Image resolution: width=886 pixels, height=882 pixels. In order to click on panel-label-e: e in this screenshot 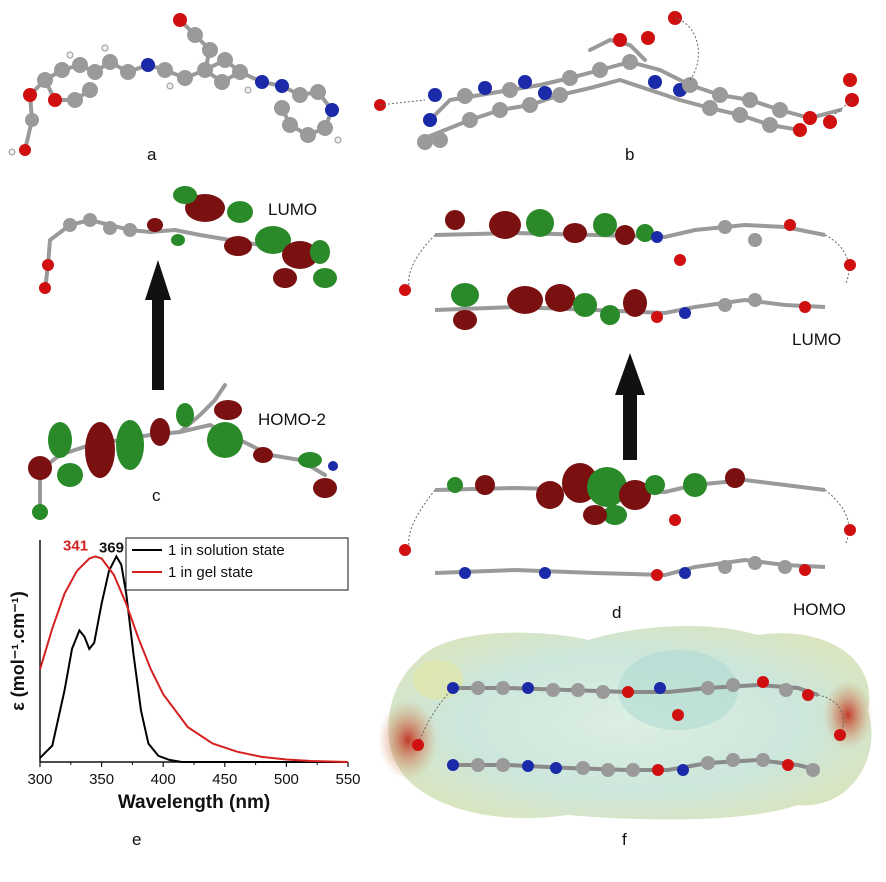, I will do `click(137, 839)`.